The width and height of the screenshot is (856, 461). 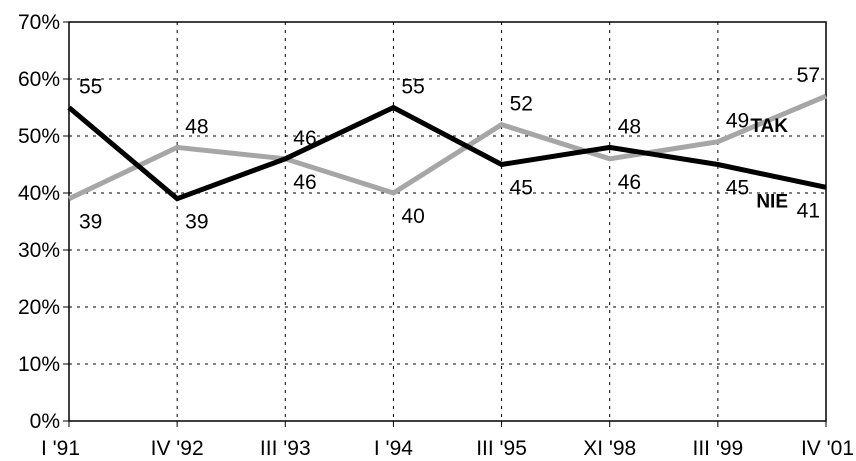 What do you see at coordinates (521, 104) in the screenshot?
I see `data-label-tak: 52` at bounding box center [521, 104].